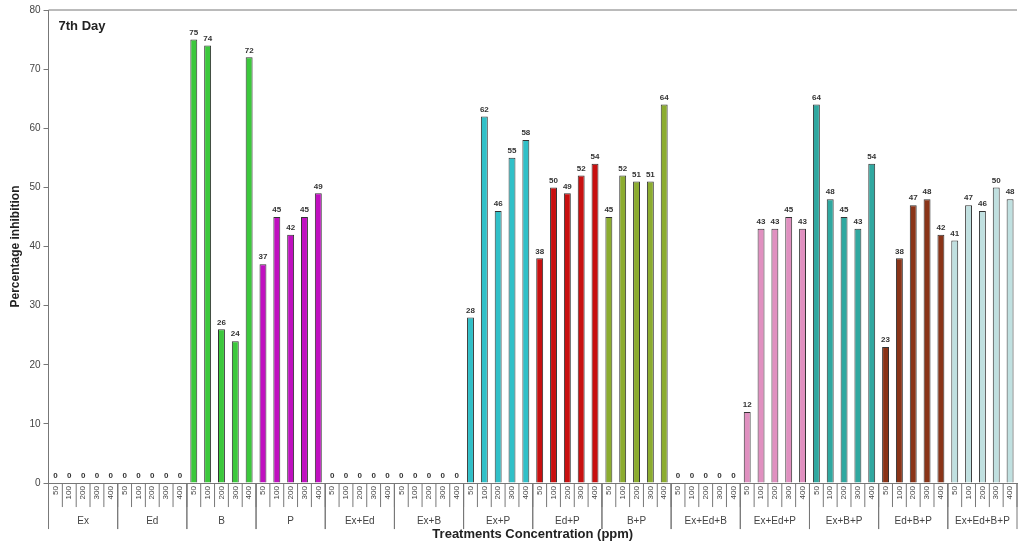  Describe the element at coordinates (983, 520) in the screenshot. I see `text: Ex+Ed+B+P` at that location.